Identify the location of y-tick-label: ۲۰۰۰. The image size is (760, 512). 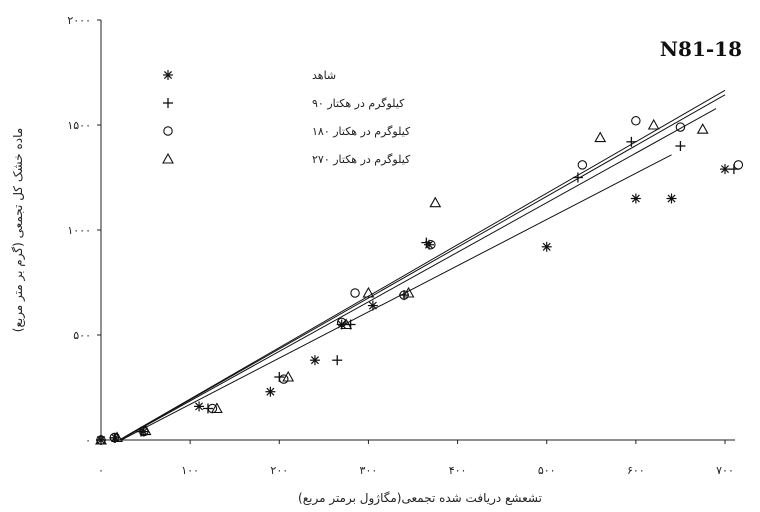
(79, 20).